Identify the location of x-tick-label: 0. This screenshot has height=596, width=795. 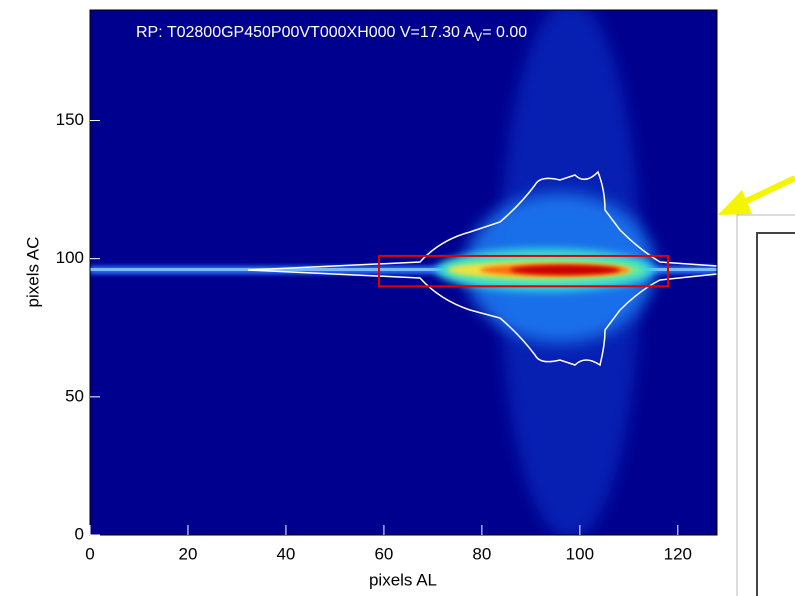
(89, 553).